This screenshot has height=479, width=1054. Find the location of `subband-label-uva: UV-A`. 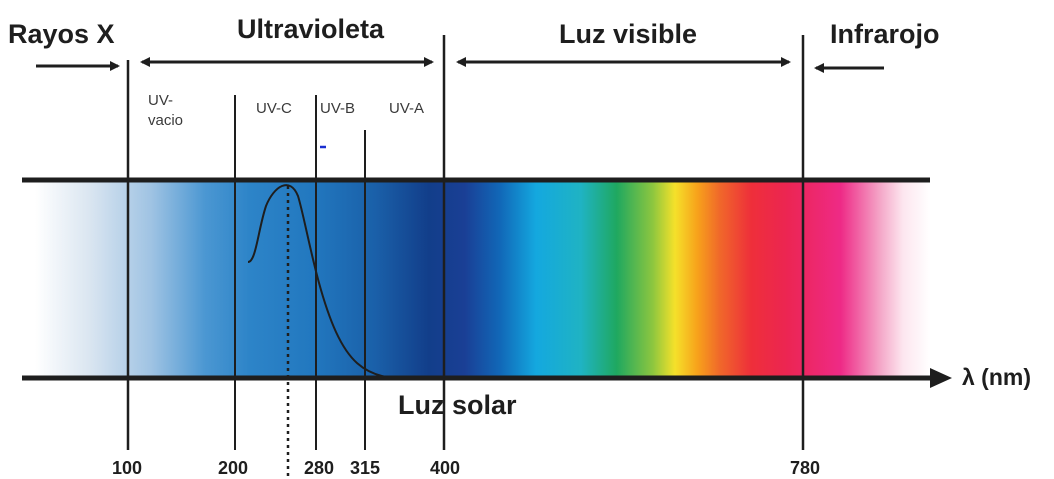

subband-label-uva: UV-A is located at coordinates (406, 108).